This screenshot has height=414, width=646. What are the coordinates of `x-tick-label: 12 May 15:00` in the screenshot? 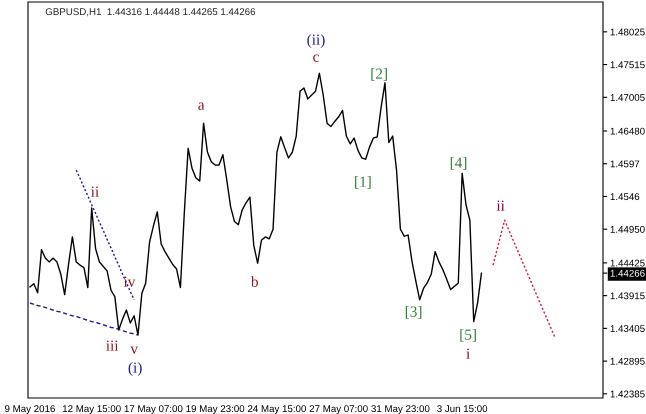 It's located at (91, 409).